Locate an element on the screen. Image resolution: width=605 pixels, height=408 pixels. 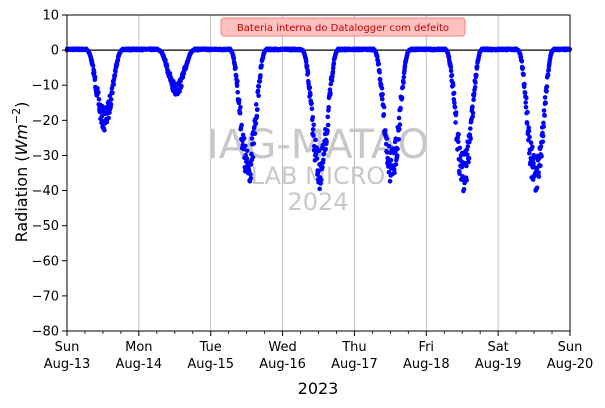
y-tick-label: −50 is located at coordinates (45, 226).